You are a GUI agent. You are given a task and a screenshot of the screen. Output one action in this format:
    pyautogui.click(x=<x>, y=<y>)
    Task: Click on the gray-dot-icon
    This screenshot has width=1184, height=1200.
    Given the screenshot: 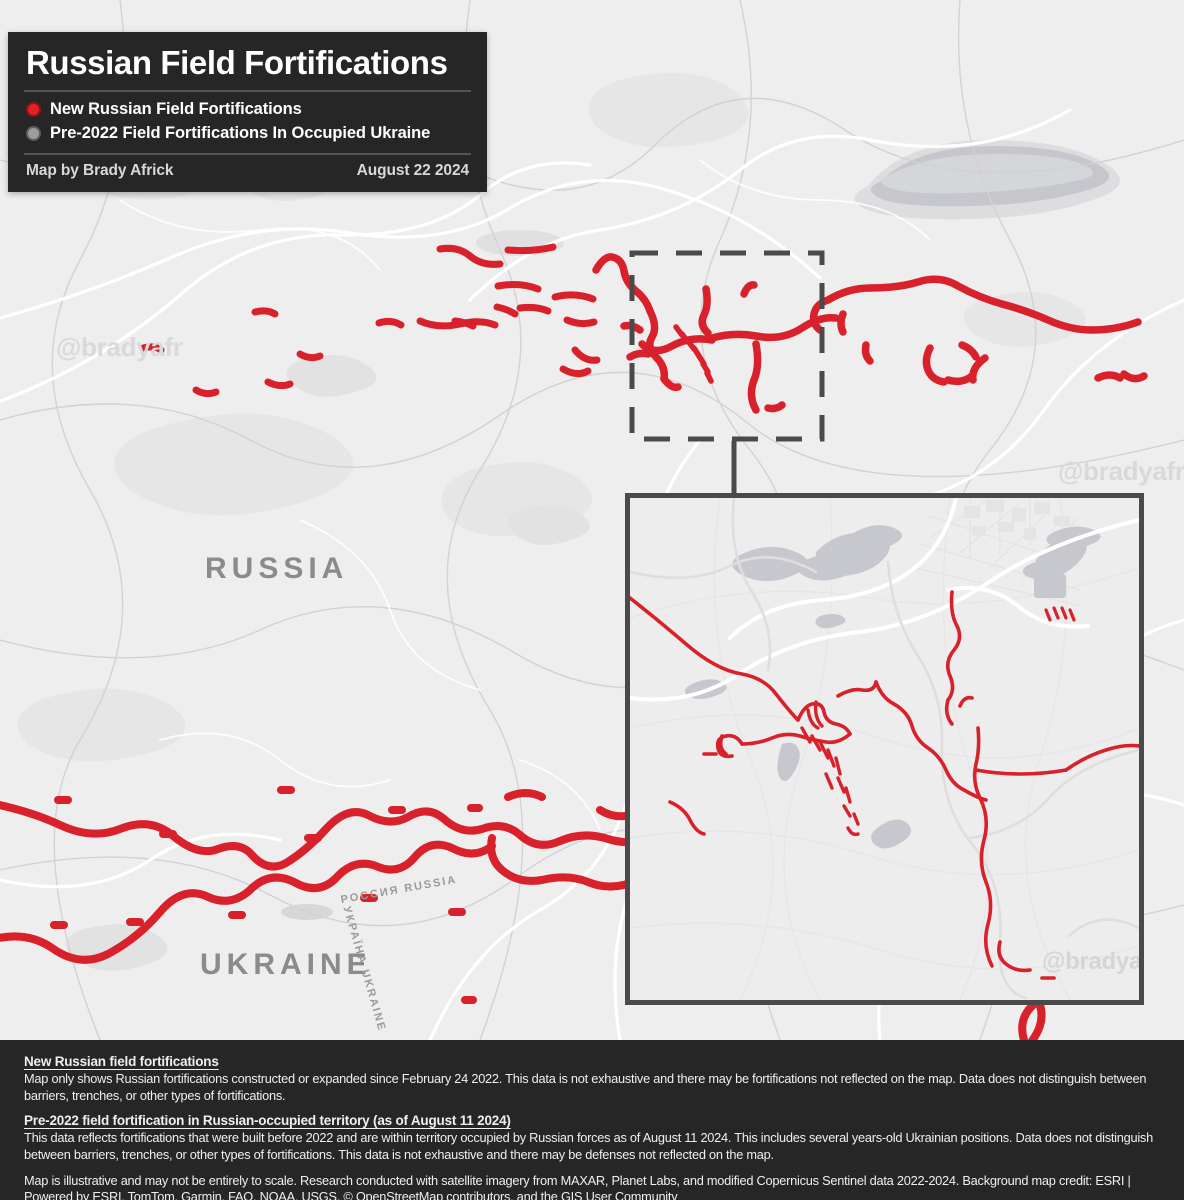 What is the action you would take?
    pyautogui.click(x=33, y=134)
    